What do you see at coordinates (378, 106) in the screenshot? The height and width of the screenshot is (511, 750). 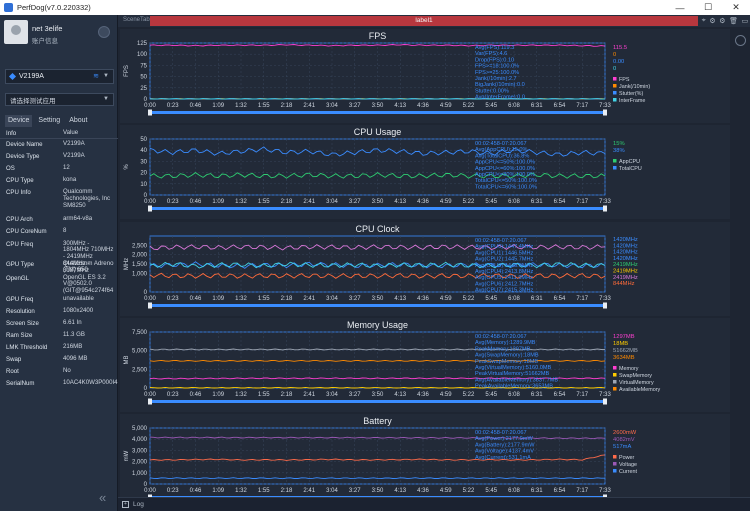 I see `x-tick-label: 3:50` at bounding box center [378, 106].